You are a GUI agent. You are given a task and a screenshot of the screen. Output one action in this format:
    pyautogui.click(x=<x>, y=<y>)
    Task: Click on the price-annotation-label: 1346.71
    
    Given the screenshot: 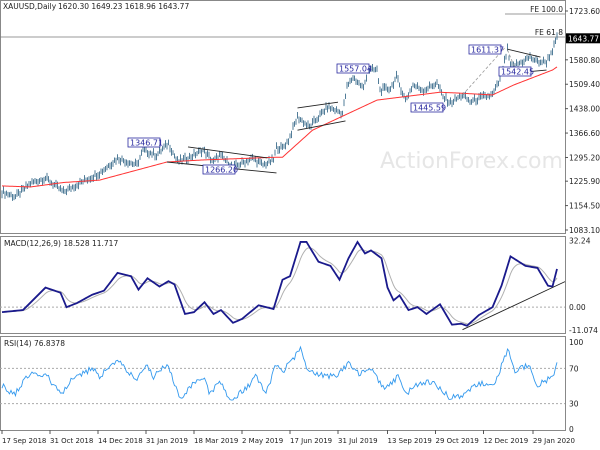 What is the action you would take?
    pyautogui.click(x=146, y=143)
    